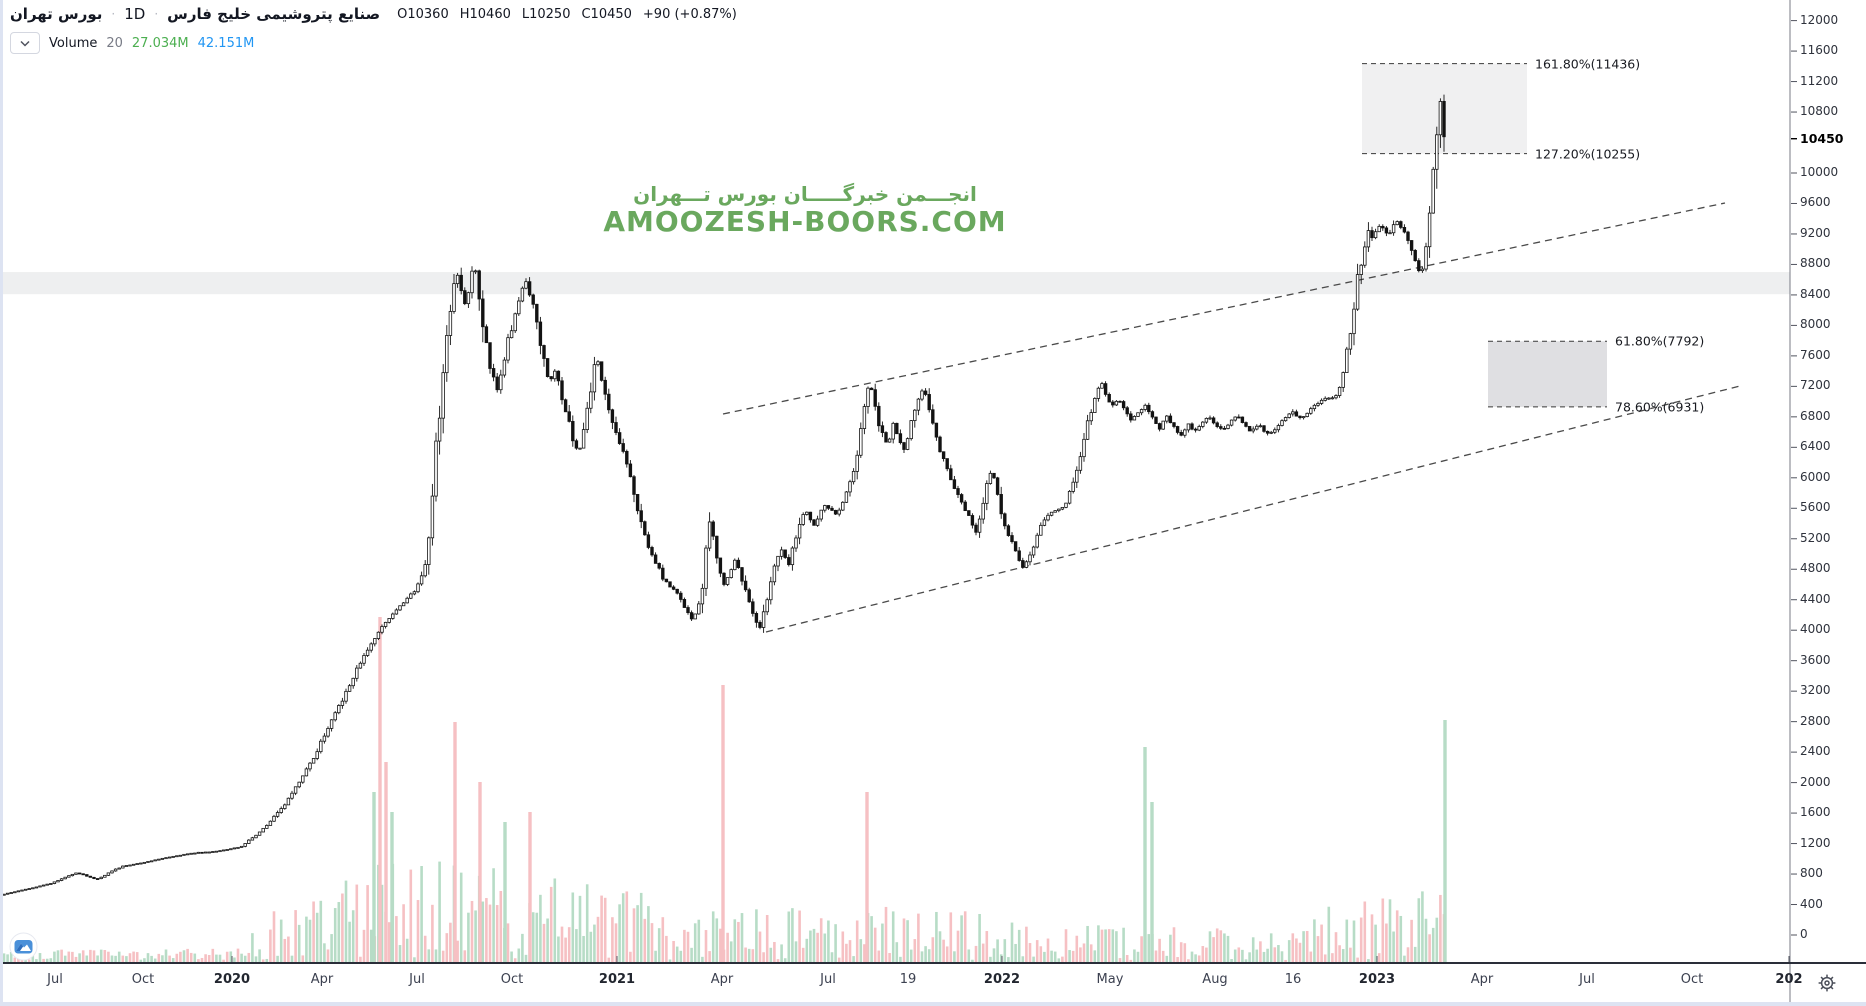 This screenshot has height=1006, width=1866. Describe the element at coordinates (1815, 476) in the screenshot. I see `price-axis-tick: 6000` at that location.